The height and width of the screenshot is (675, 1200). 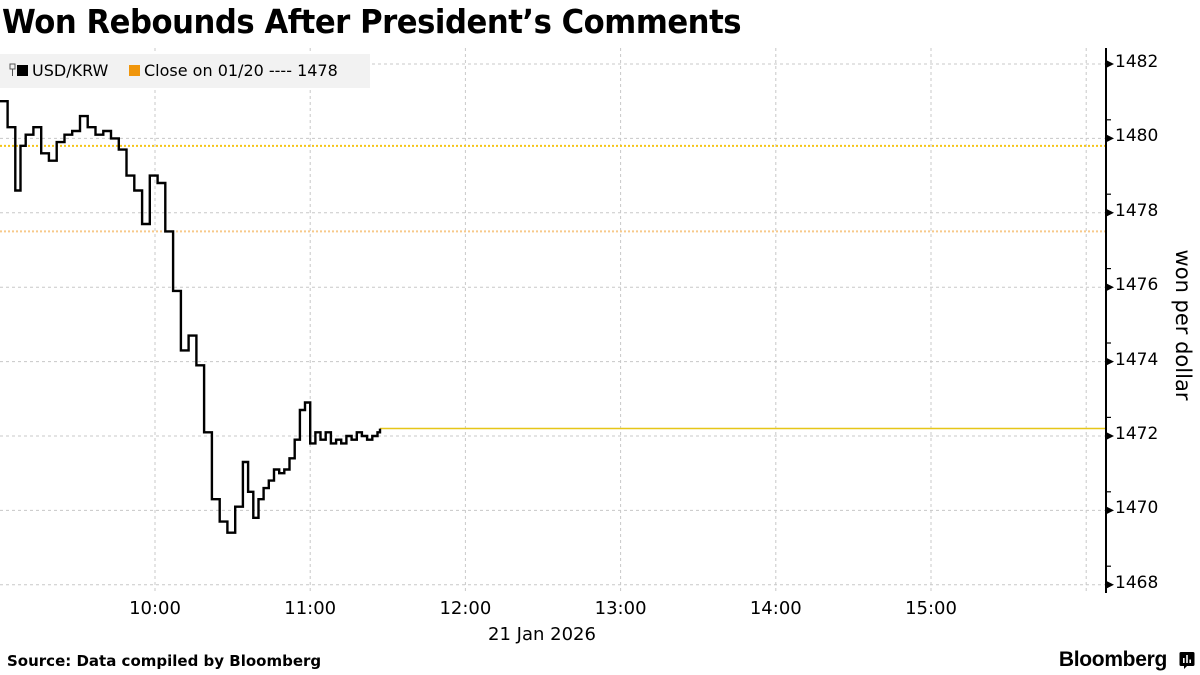 What do you see at coordinates (1137, 359) in the screenshot?
I see `y-tick-1474: 1474` at bounding box center [1137, 359].